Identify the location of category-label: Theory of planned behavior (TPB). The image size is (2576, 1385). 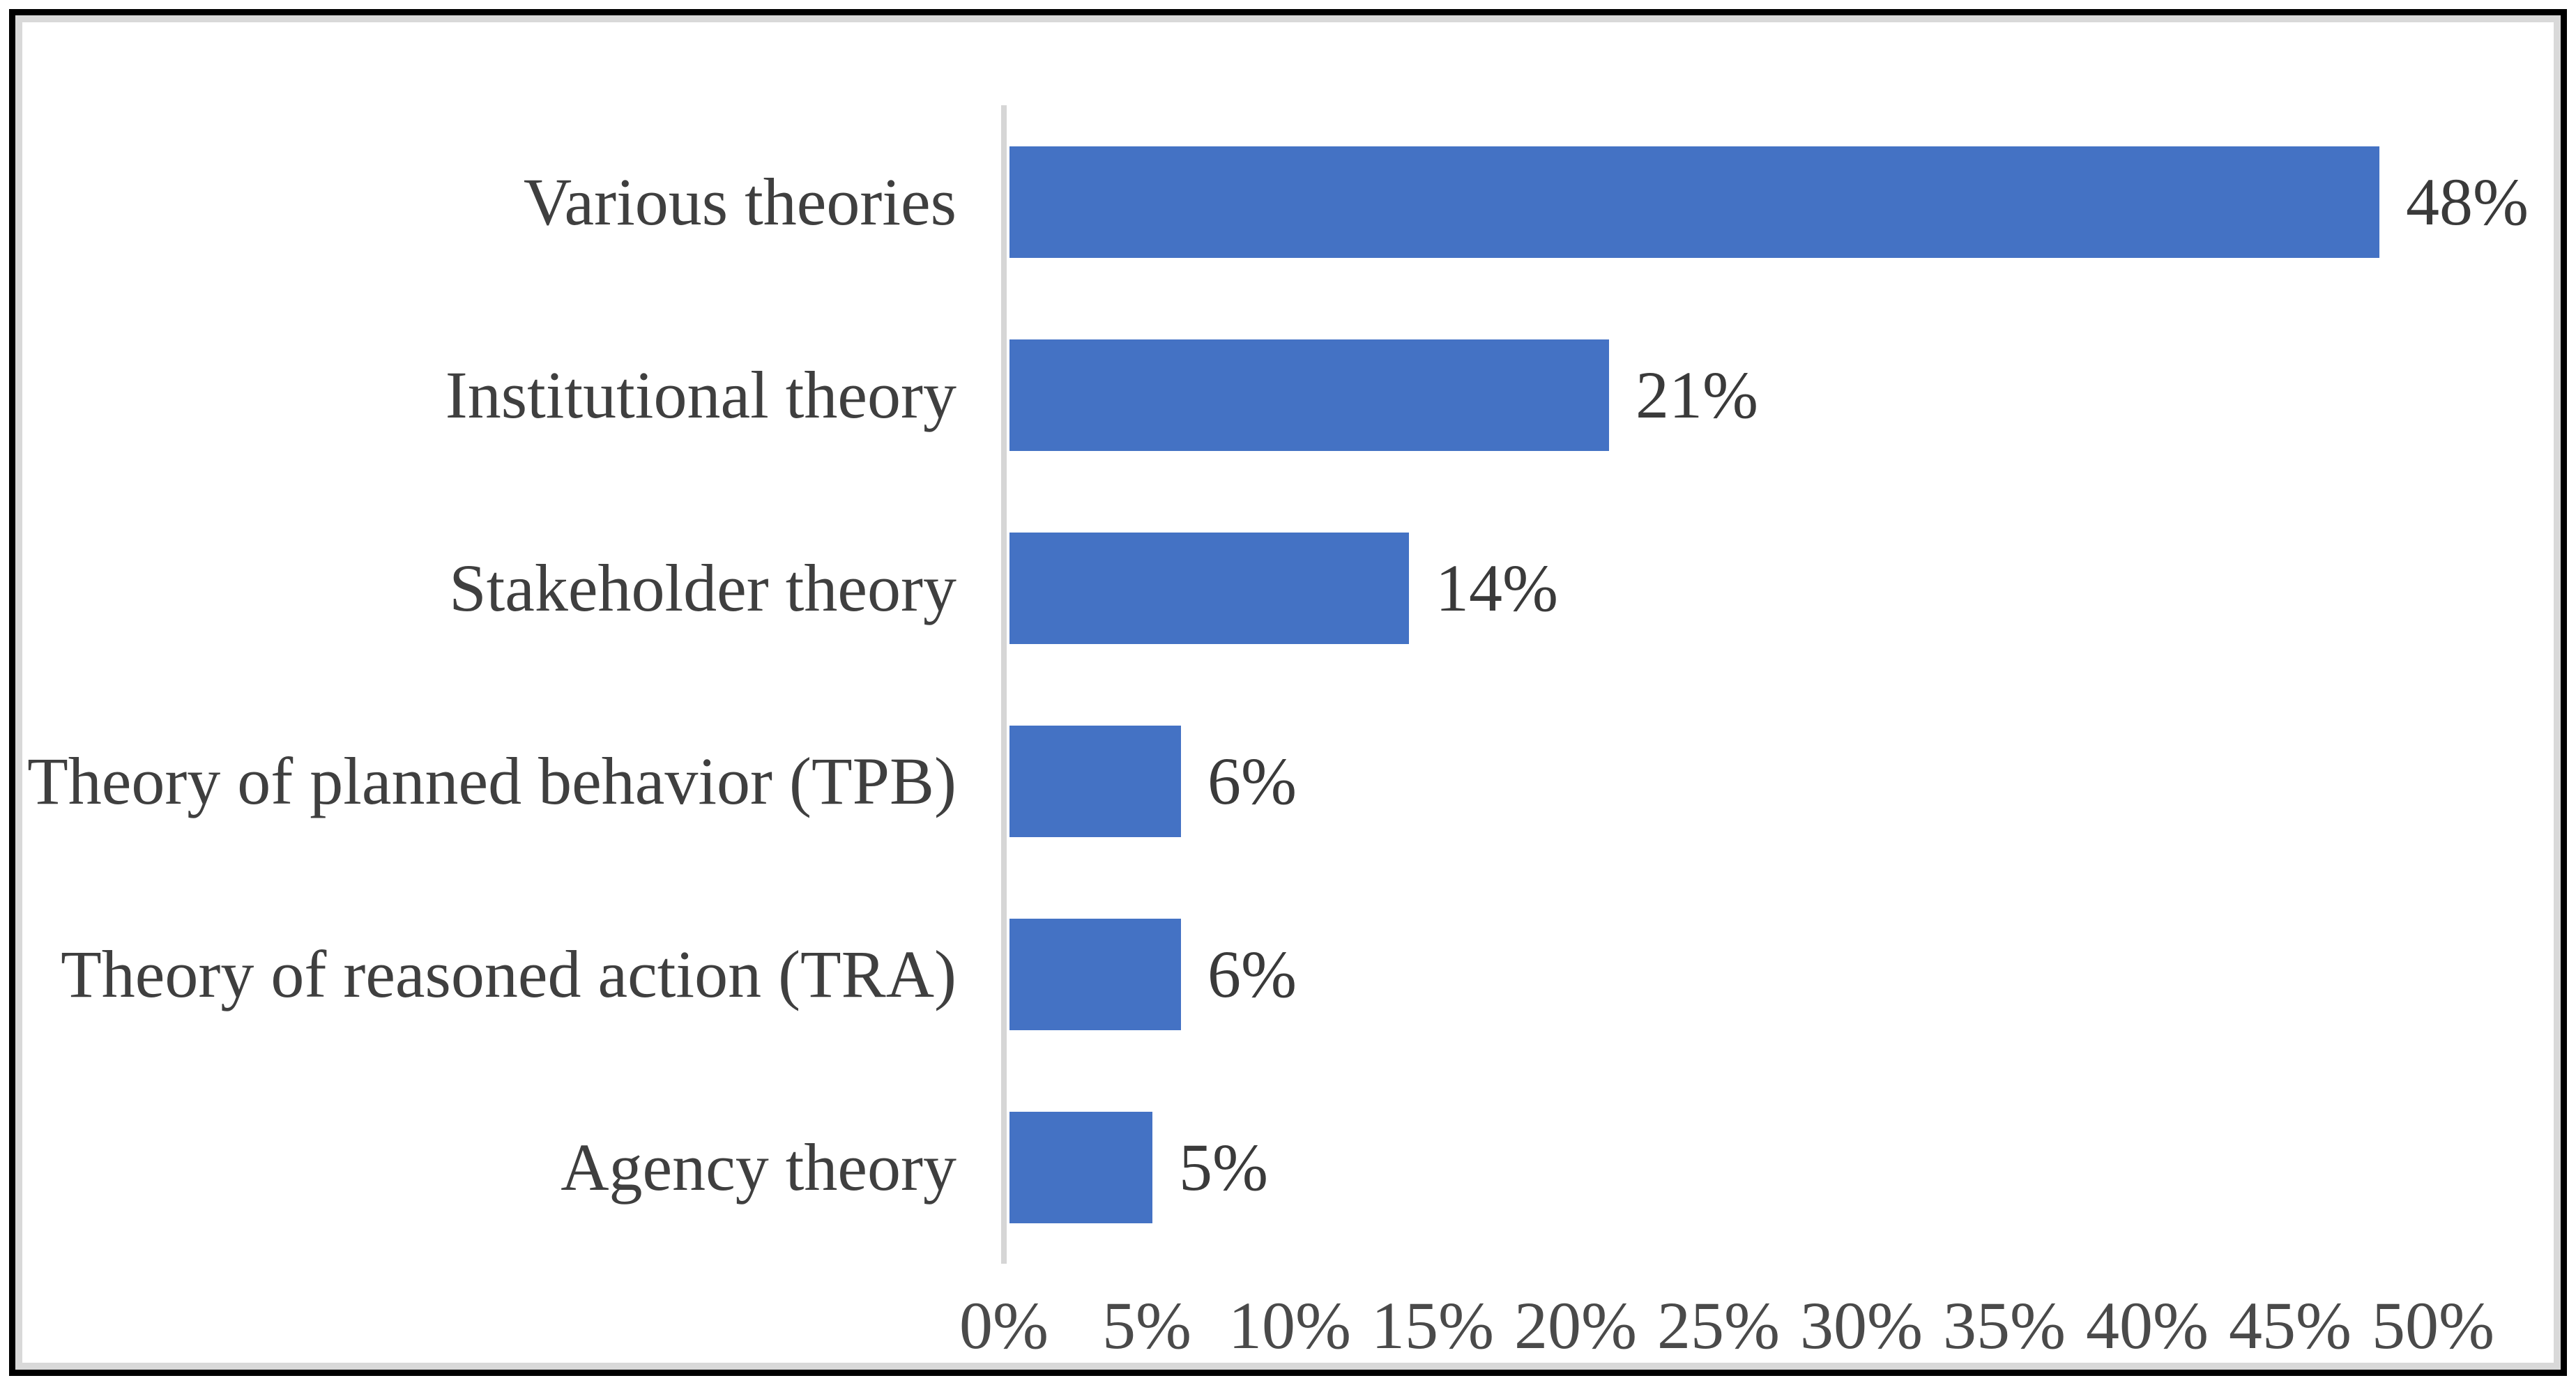
(492, 780).